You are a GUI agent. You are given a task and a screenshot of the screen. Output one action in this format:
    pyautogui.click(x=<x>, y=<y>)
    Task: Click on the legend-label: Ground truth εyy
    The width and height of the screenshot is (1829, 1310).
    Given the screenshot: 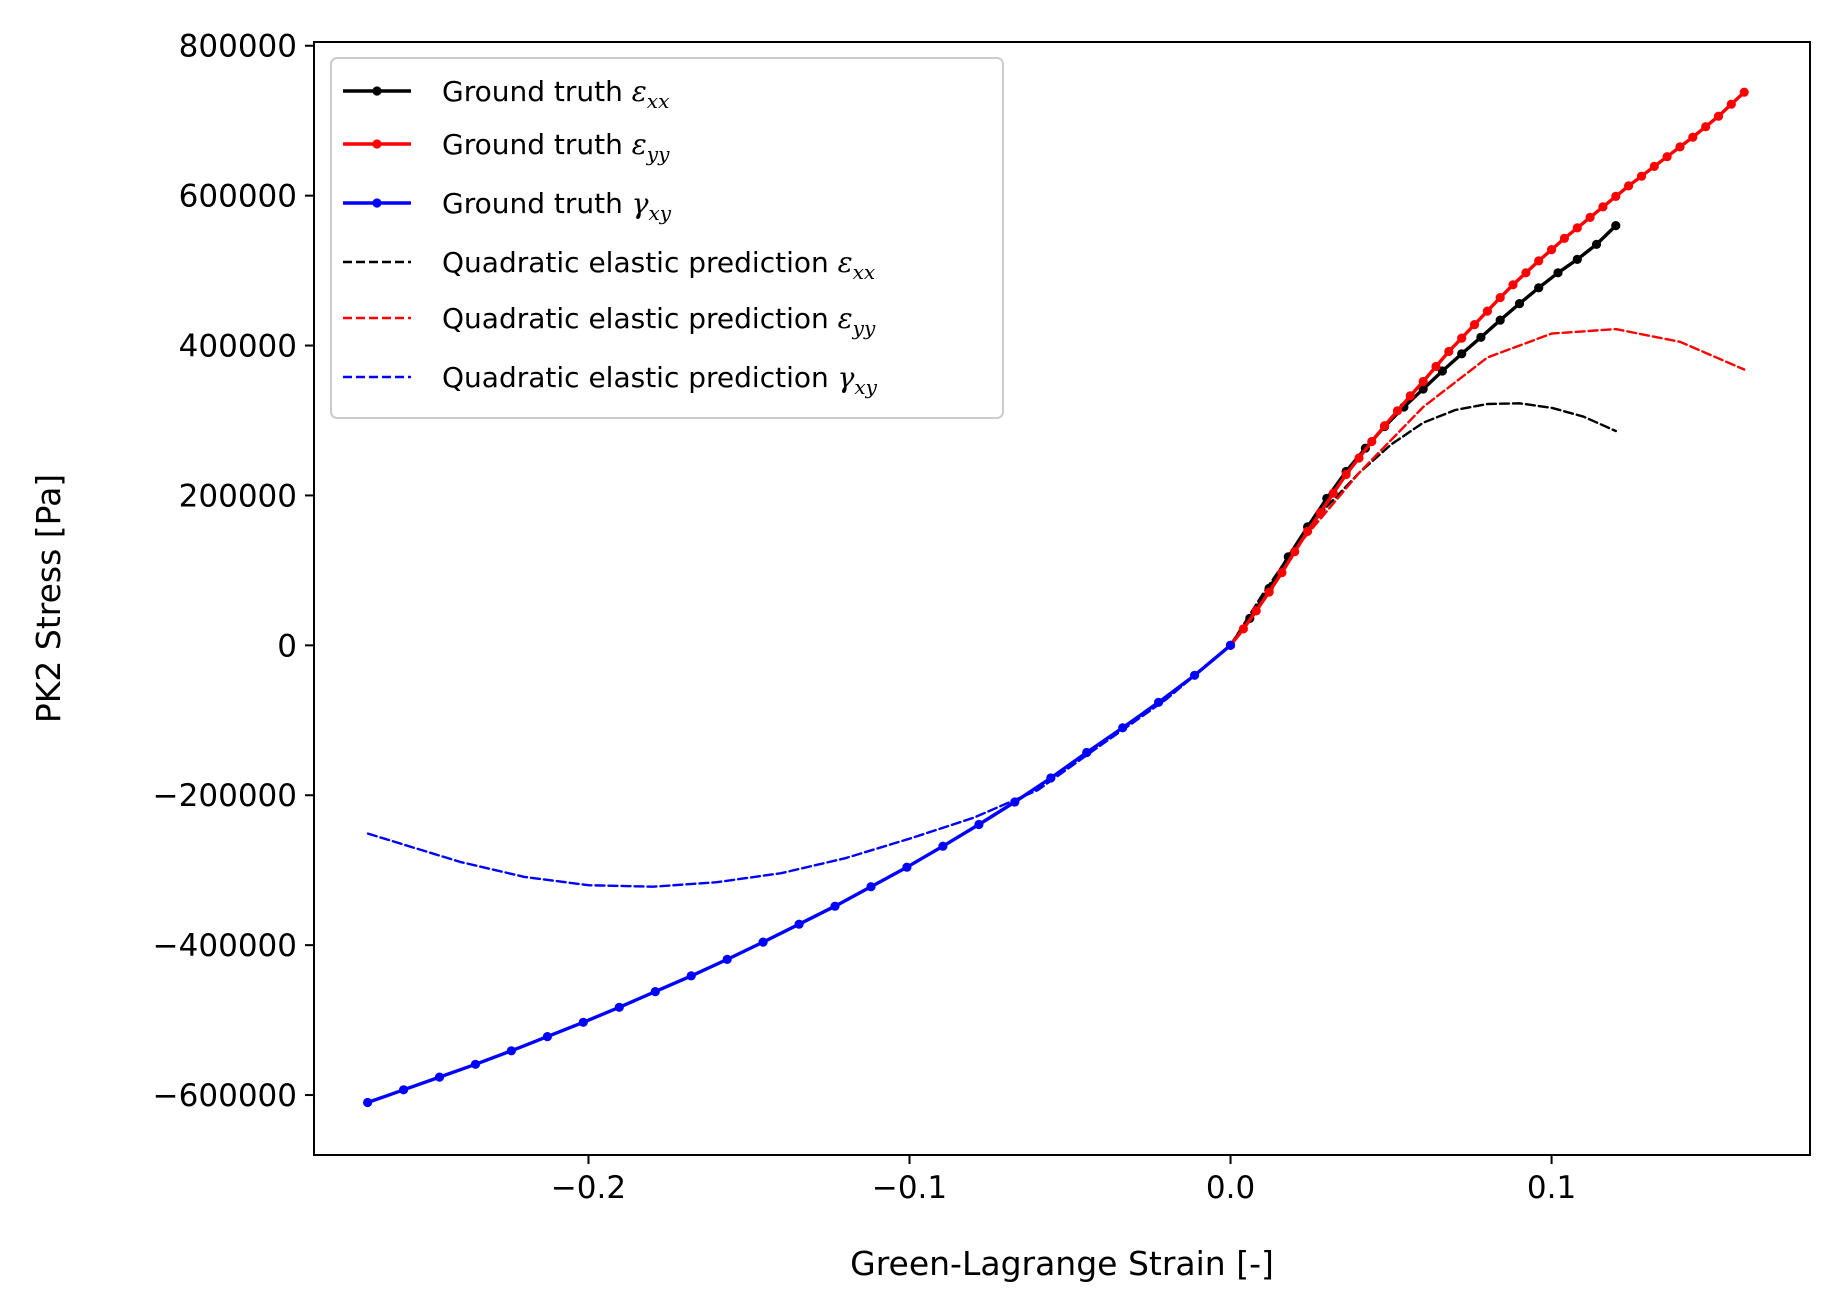 What is the action you would take?
    pyautogui.click(x=556, y=147)
    